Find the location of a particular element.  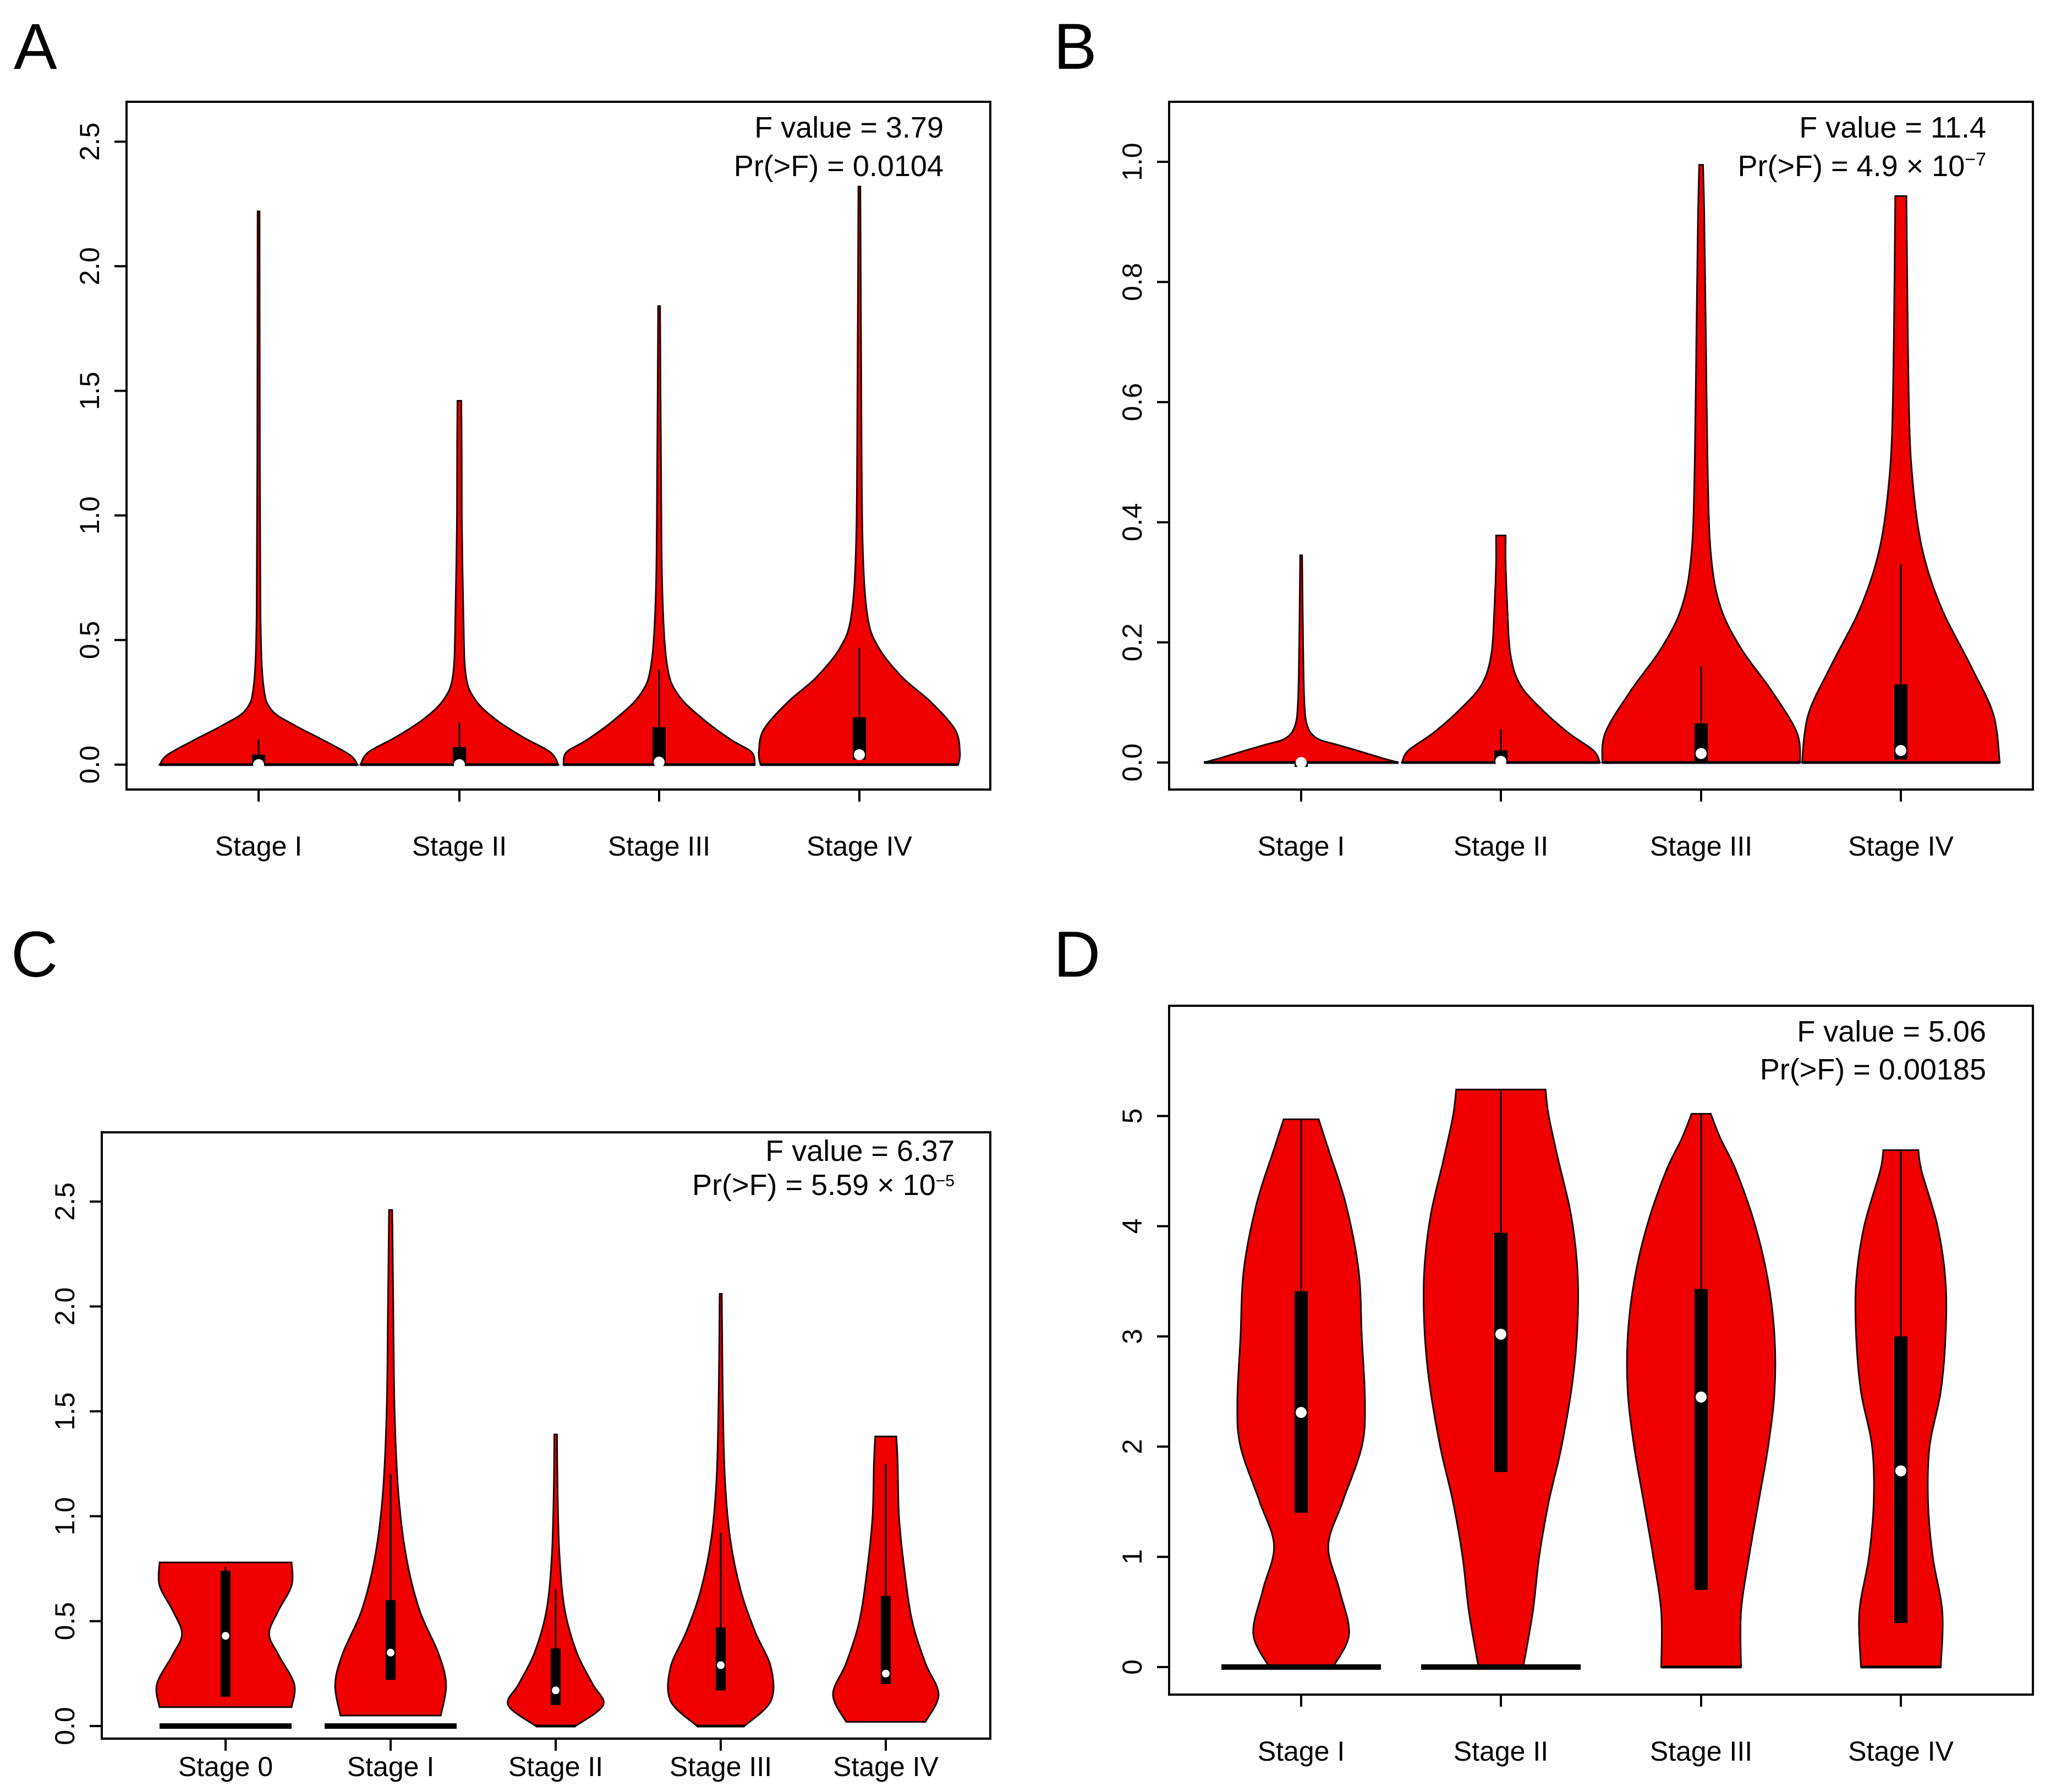

y-tick-label: 0.2 is located at coordinates (1132, 642).